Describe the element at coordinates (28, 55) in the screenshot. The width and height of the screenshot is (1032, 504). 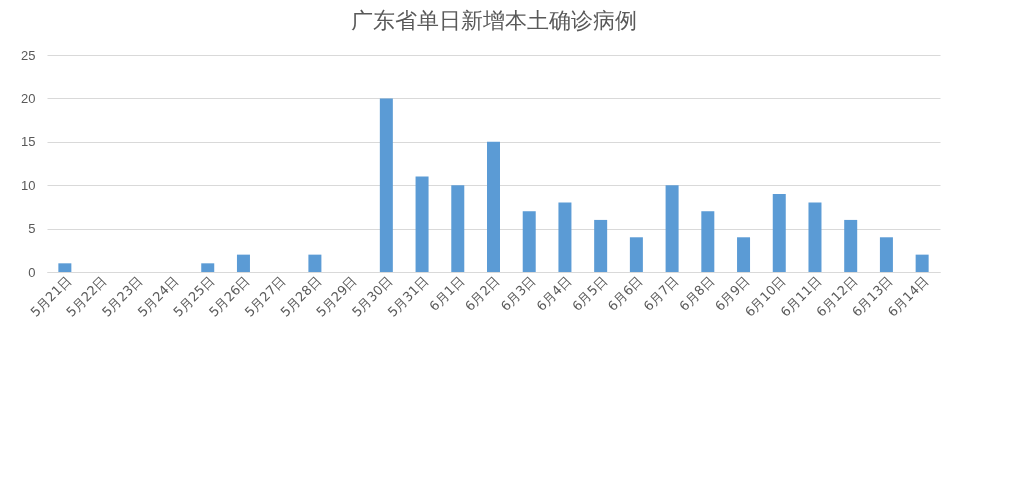
I see `y-tick-label: 25` at that location.